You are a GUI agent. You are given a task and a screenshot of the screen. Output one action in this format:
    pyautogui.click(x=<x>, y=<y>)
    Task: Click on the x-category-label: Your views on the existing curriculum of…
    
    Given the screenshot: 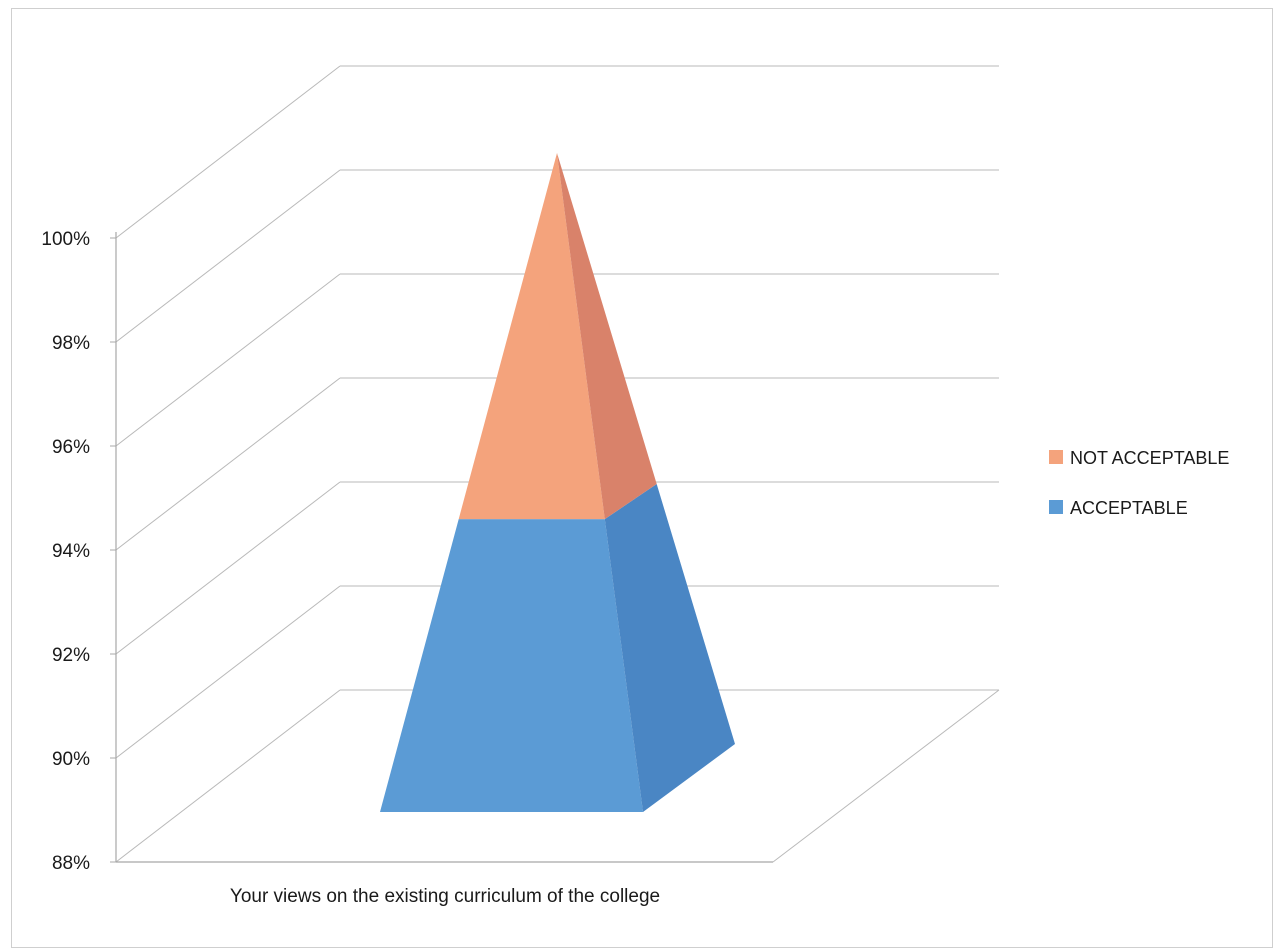 What is the action you would take?
    pyautogui.click(x=445, y=896)
    